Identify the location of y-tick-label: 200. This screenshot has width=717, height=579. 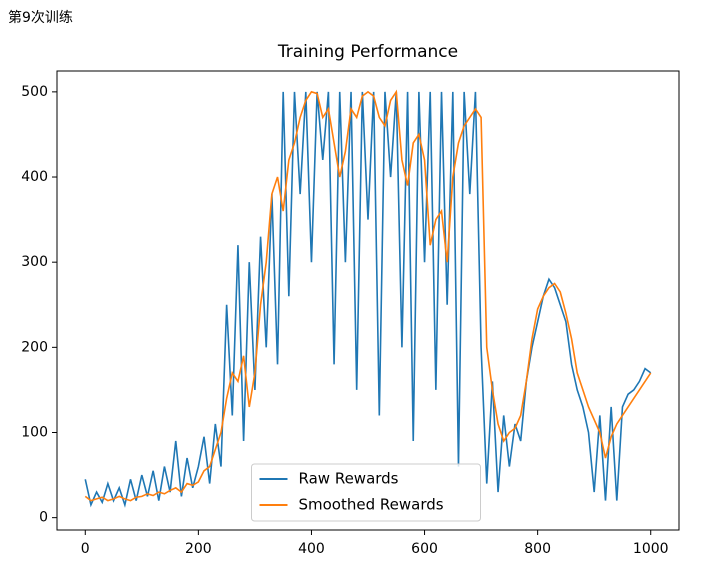
(34, 347).